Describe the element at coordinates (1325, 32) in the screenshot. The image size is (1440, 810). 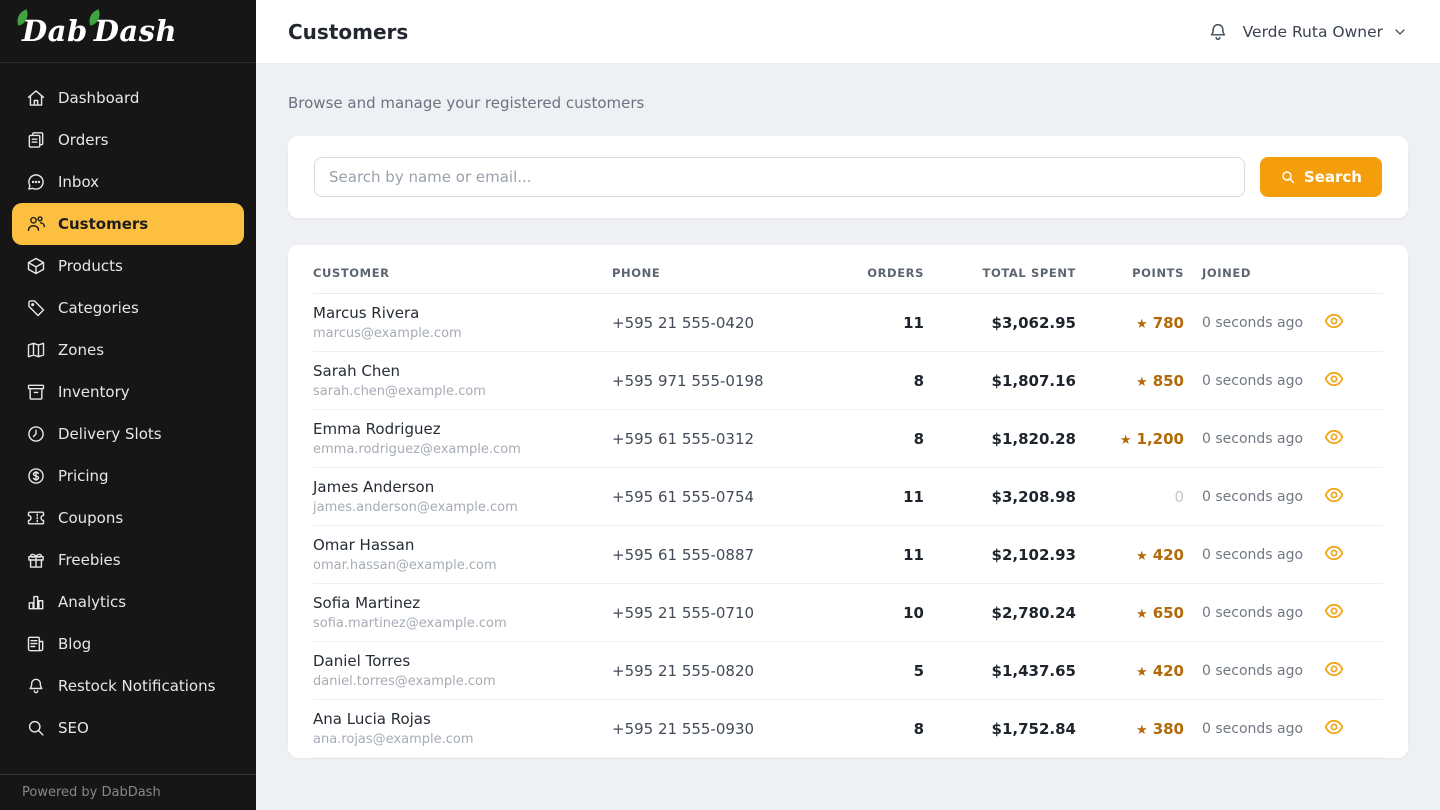
I see `user-menu: Verde Ruta Owner` at that location.